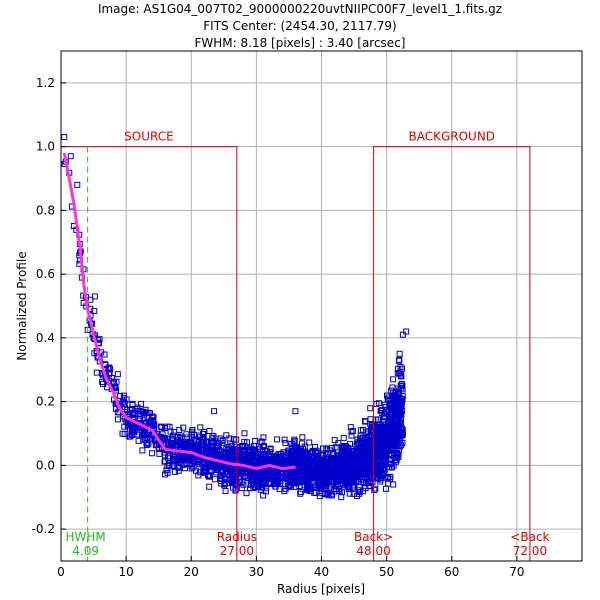 The height and width of the screenshot is (600, 600). I want to click on fwhm-text: FWHM: 8.18 [pixels] : 3.40 [arcsec], so click(300, 43).